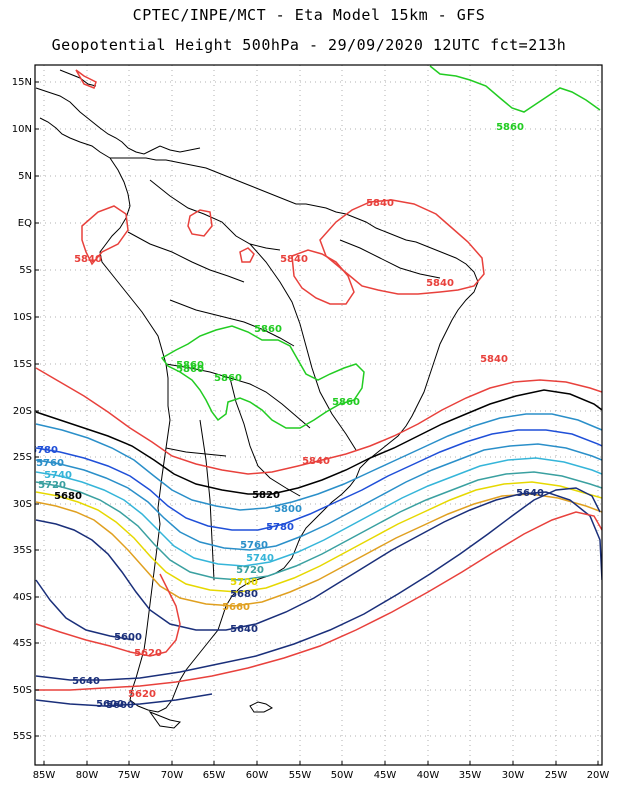  What do you see at coordinates (428, 775) in the screenshot?
I see `lon-label: 40W` at bounding box center [428, 775].